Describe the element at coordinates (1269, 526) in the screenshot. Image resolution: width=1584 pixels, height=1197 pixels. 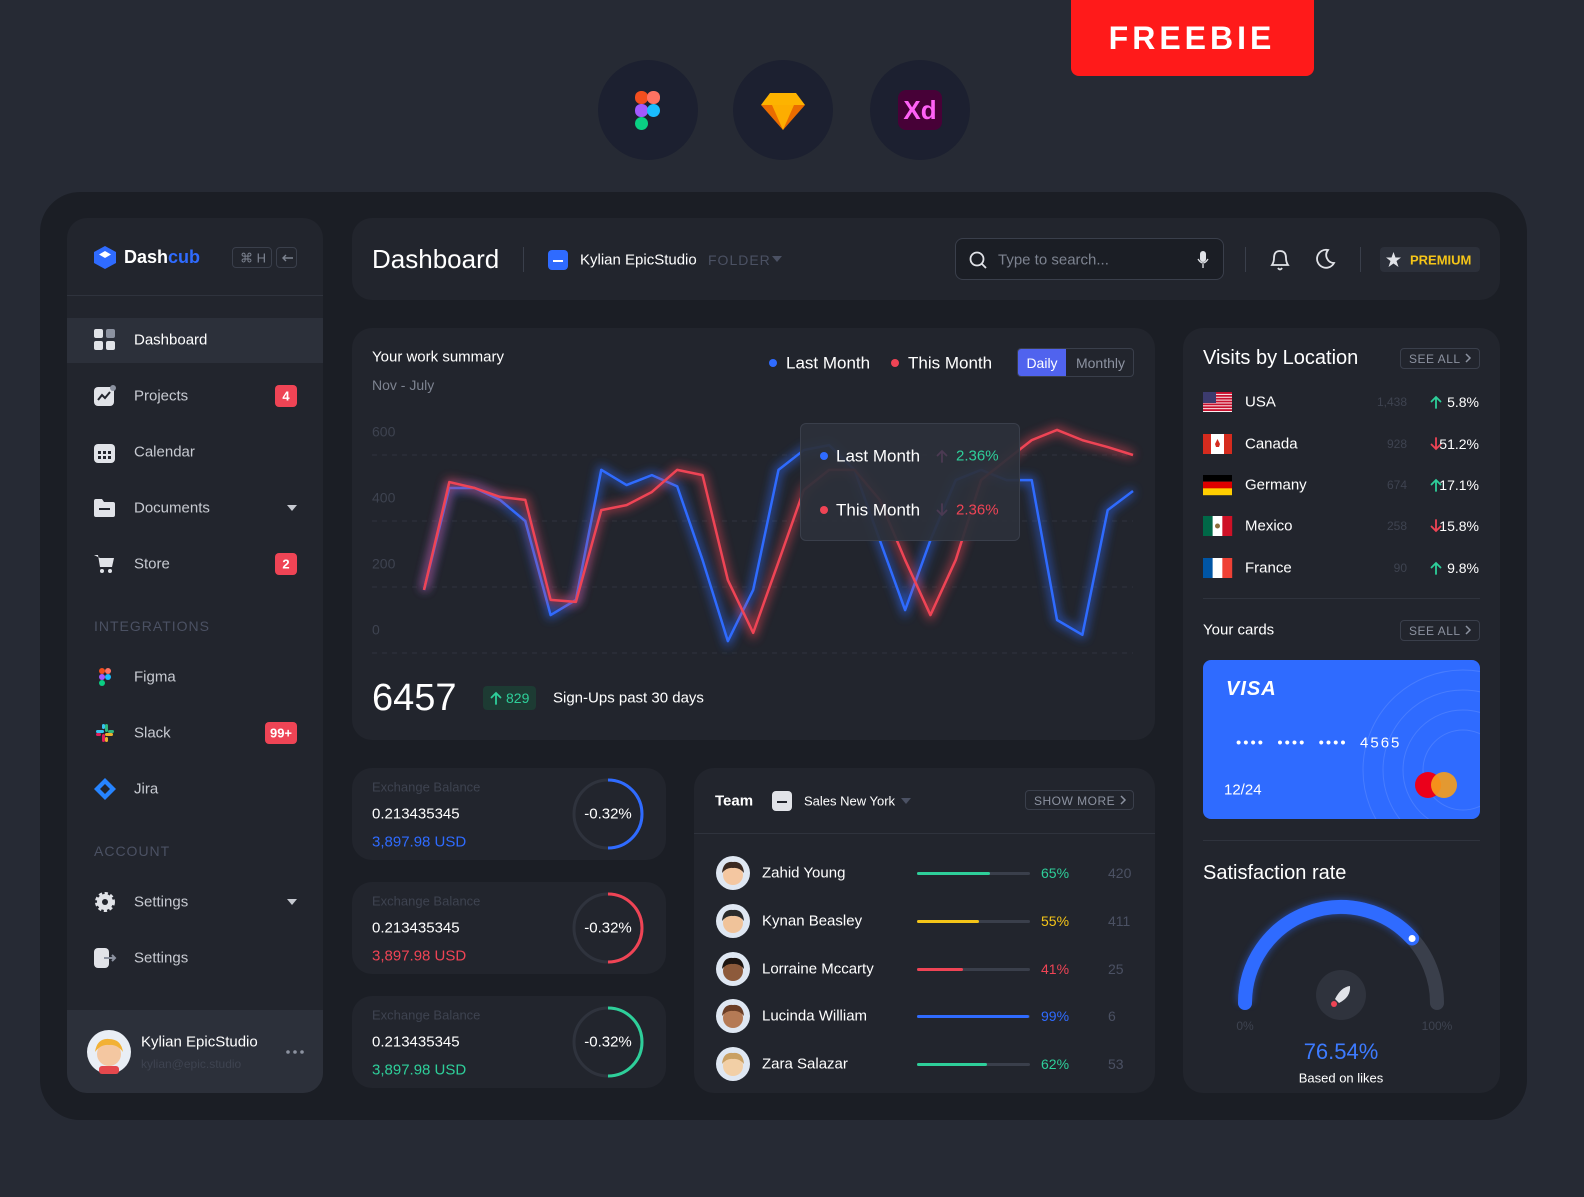
I see `country-name: Mexico` at that location.